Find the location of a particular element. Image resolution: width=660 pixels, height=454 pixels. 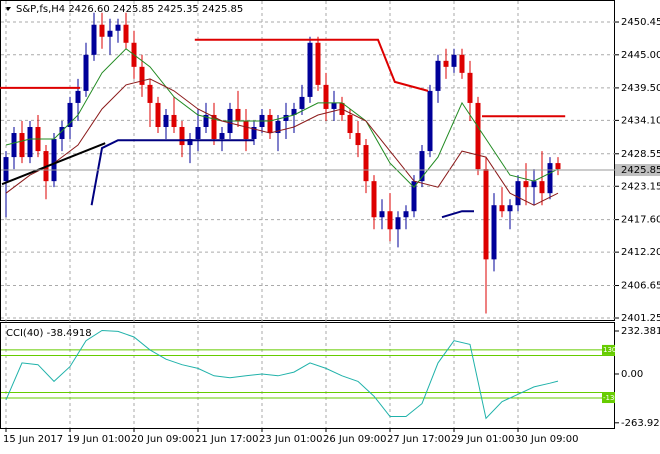

y-tick-label: 2423.15 is located at coordinates (640, 186).